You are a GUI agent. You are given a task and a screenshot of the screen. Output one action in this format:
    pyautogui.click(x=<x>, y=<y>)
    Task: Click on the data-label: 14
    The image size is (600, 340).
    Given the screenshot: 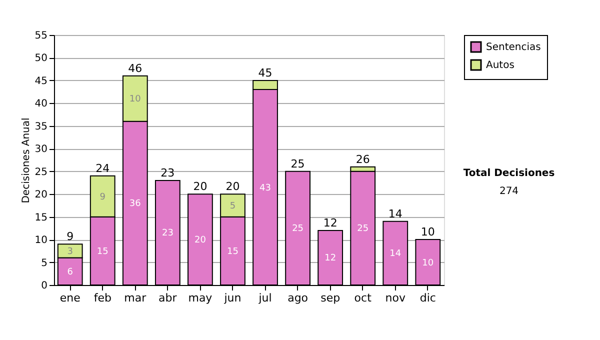 What is the action you would take?
    pyautogui.click(x=396, y=254)
    